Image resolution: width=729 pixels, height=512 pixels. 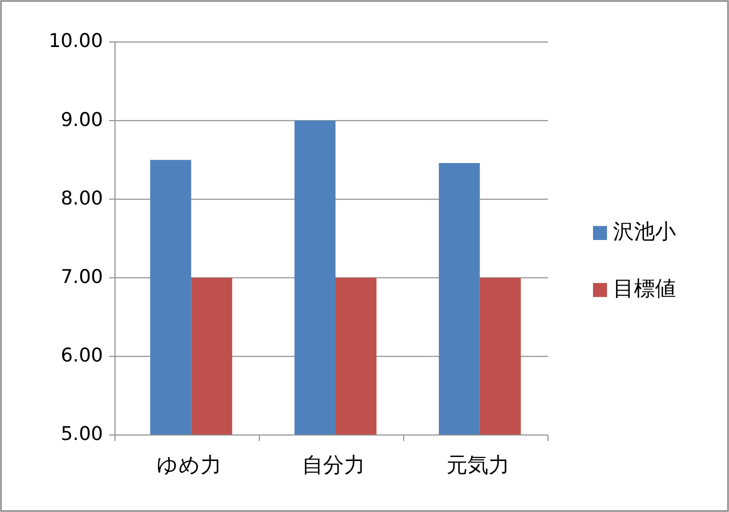 I want to click on legend-label: 沢池小, so click(x=644, y=232).